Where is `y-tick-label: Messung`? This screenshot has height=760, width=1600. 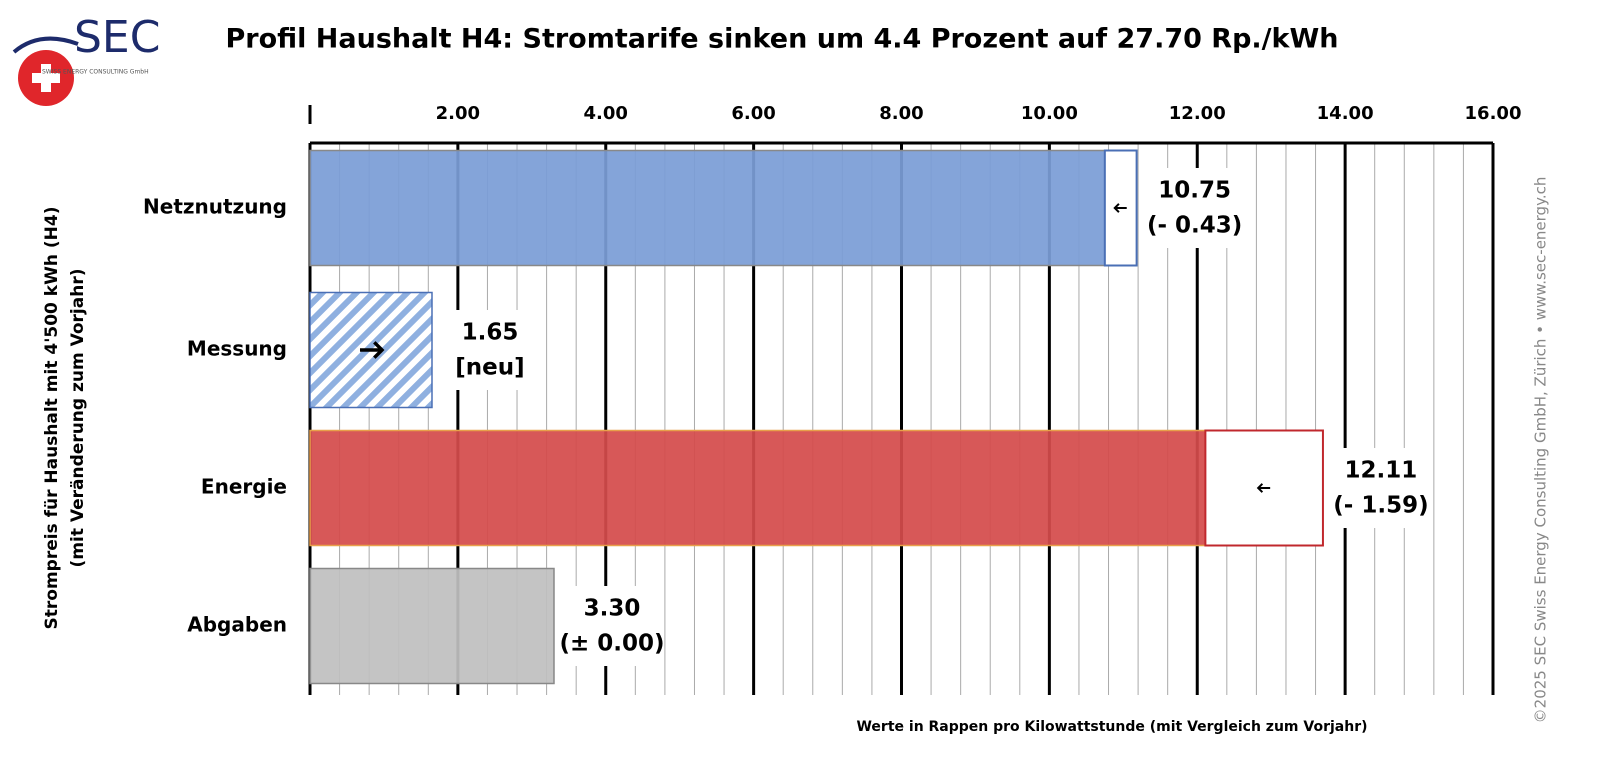 y-tick-label: Messung is located at coordinates (237, 349).